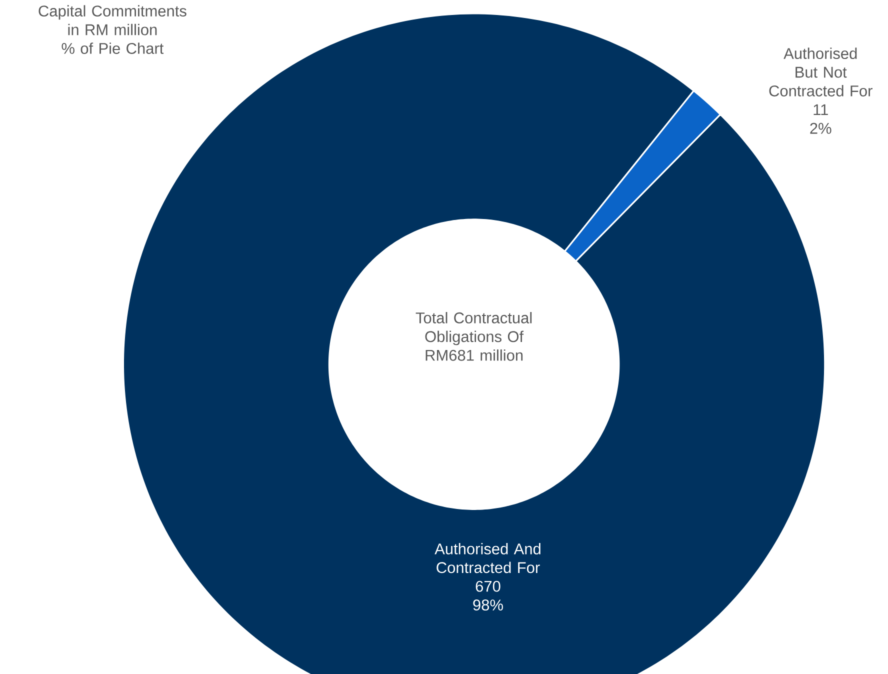  What do you see at coordinates (488, 586) in the screenshot?
I see `data-label: 670` at bounding box center [488, 586].